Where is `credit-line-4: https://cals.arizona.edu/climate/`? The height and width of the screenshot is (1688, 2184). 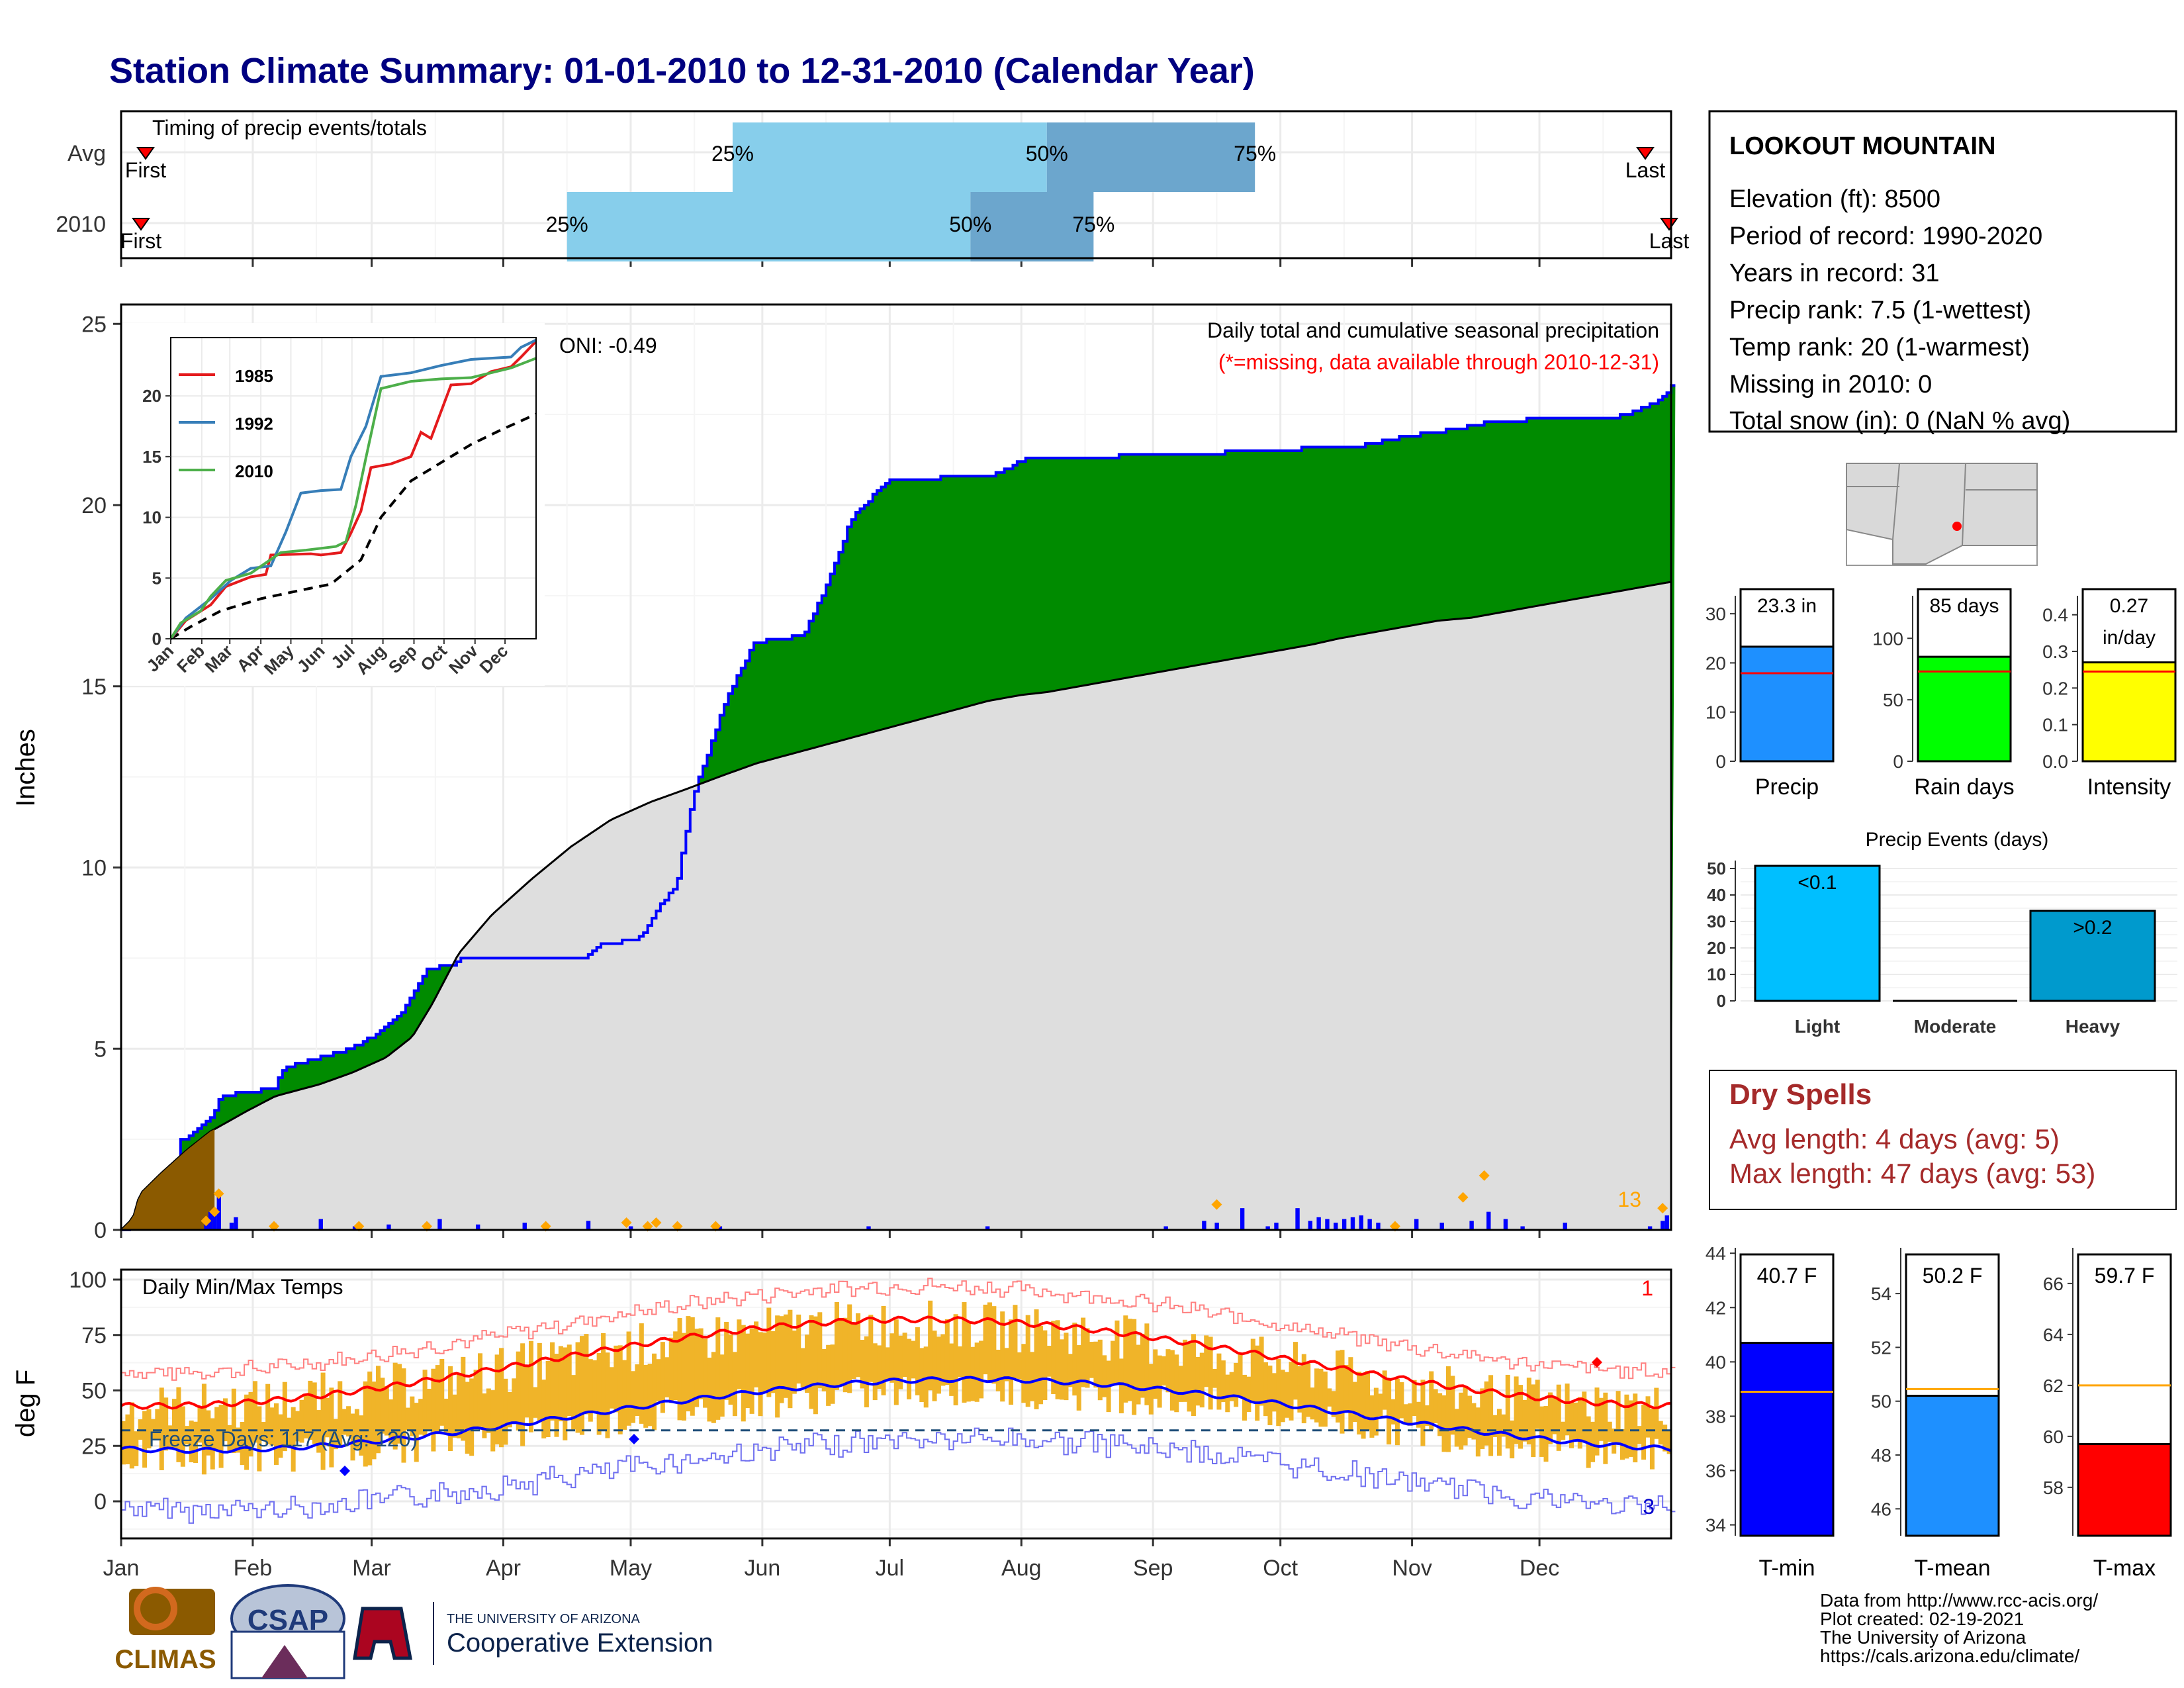
credit-line-4: https://cals.arizona.edu/climate/ is located at coordinates (1949, 1656).